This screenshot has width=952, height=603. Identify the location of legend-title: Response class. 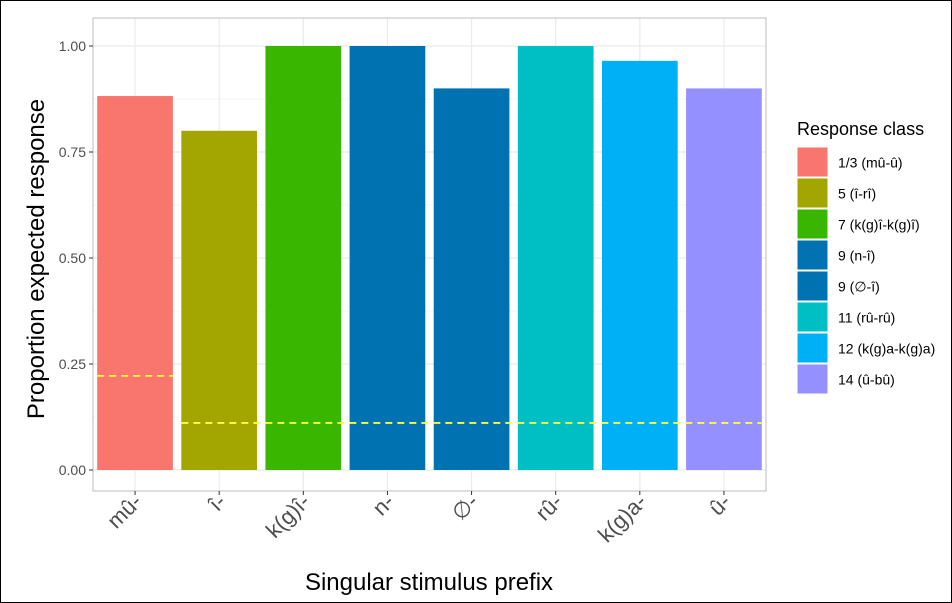
(860, 129).